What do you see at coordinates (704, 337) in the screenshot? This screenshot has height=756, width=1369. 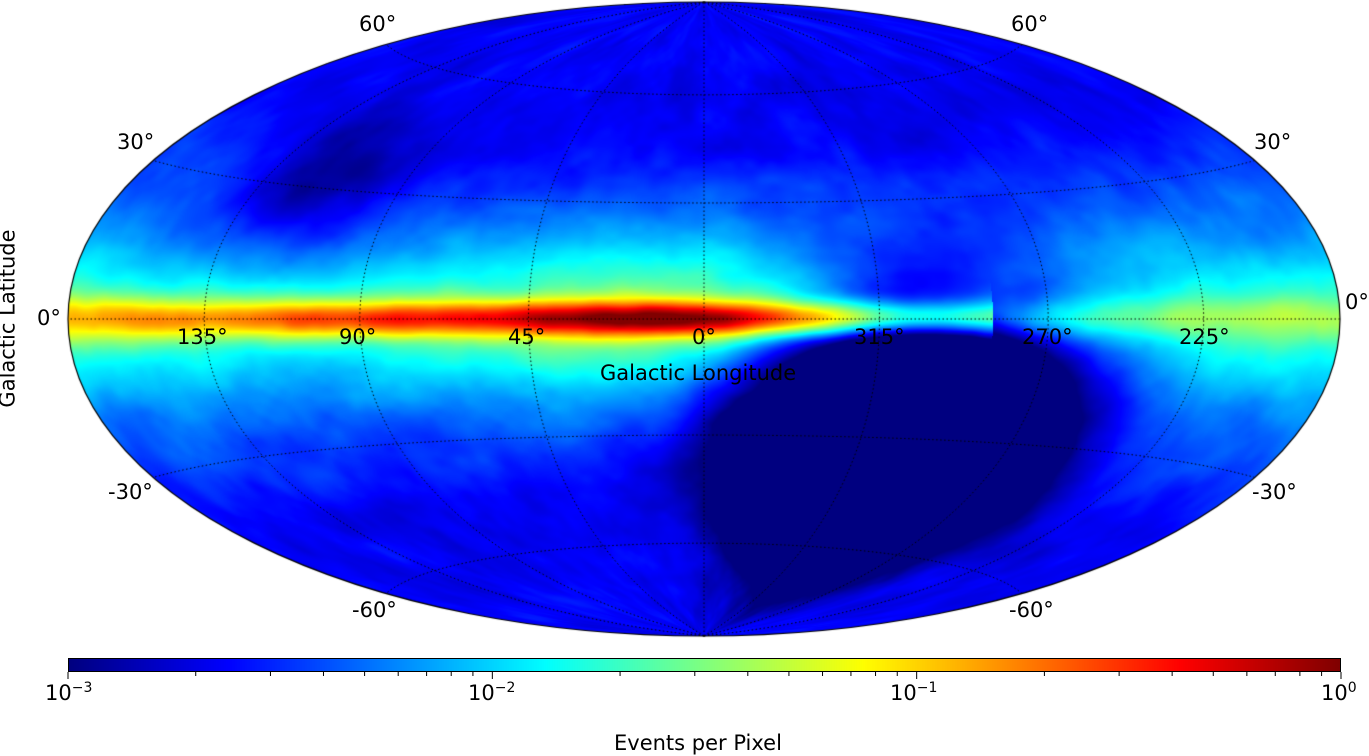 I see `lon-label-0: 0°` at bounding box center [704, 337].